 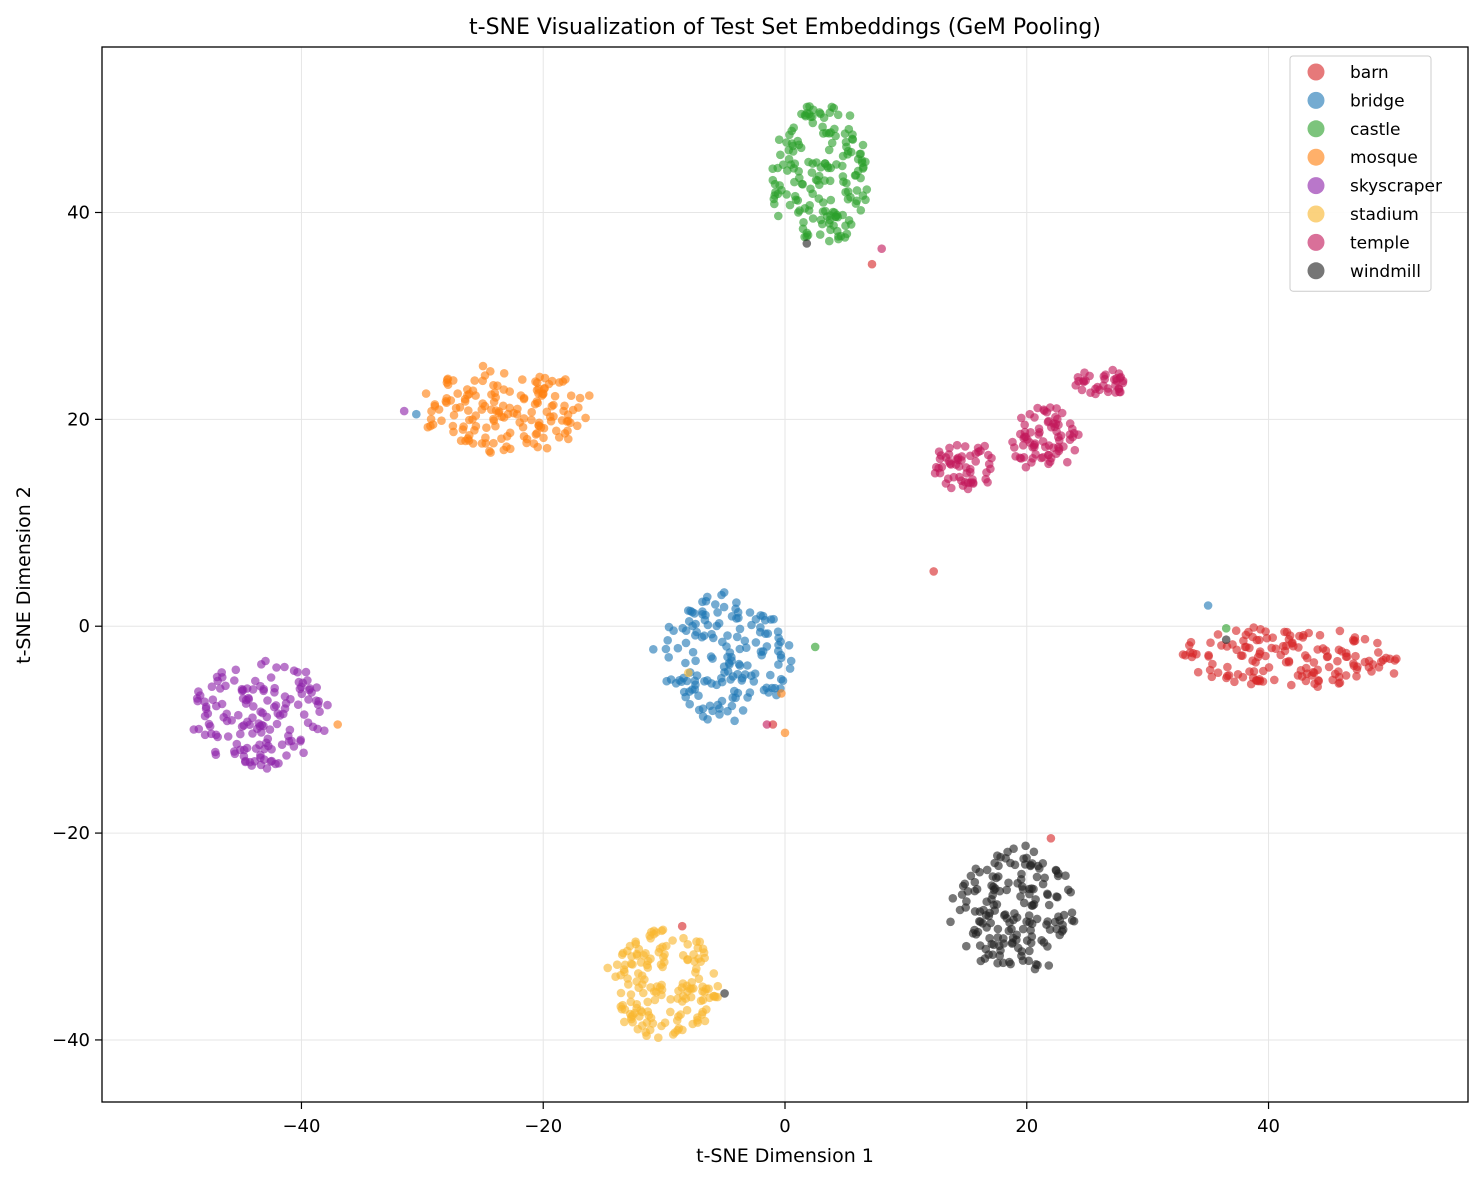 I want to click on x-tick-label: 0, so click(x=784, y=1126).